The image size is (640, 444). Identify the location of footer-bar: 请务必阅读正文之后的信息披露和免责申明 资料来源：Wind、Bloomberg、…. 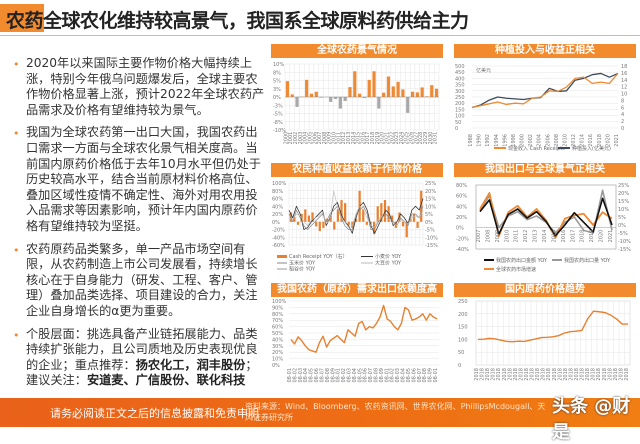
(320, 412).